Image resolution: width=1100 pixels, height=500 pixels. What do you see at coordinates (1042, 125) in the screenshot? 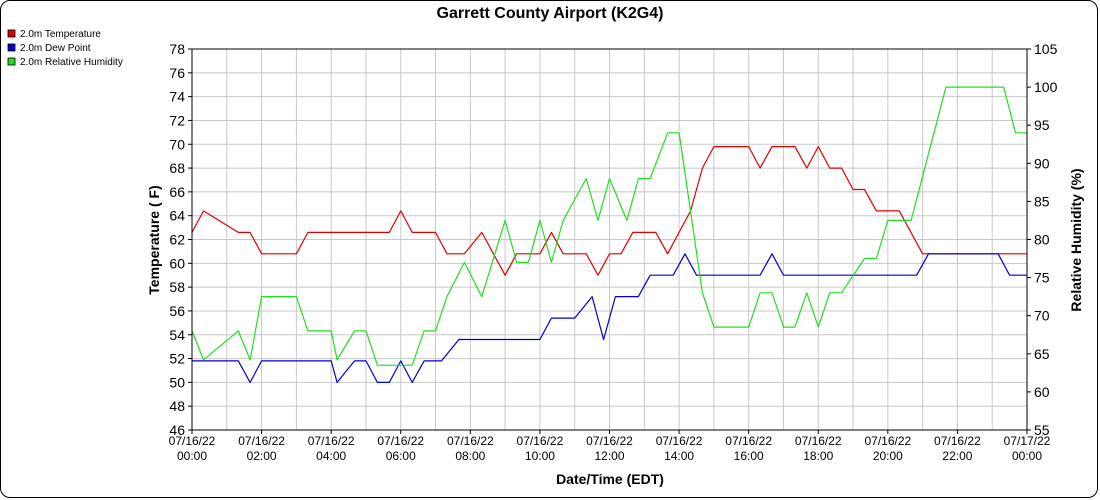
I see `right-tick-label: 95` at bounding box center [1042, 125].